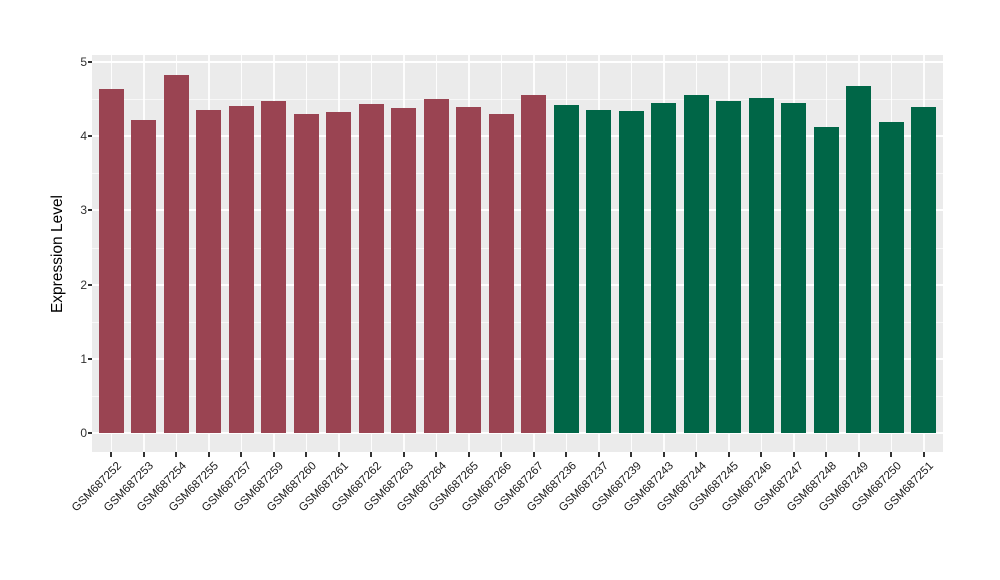  Describe the element at coordinates (83, 62) in the screenshot. I see `y-tick-label: 5` at that location.